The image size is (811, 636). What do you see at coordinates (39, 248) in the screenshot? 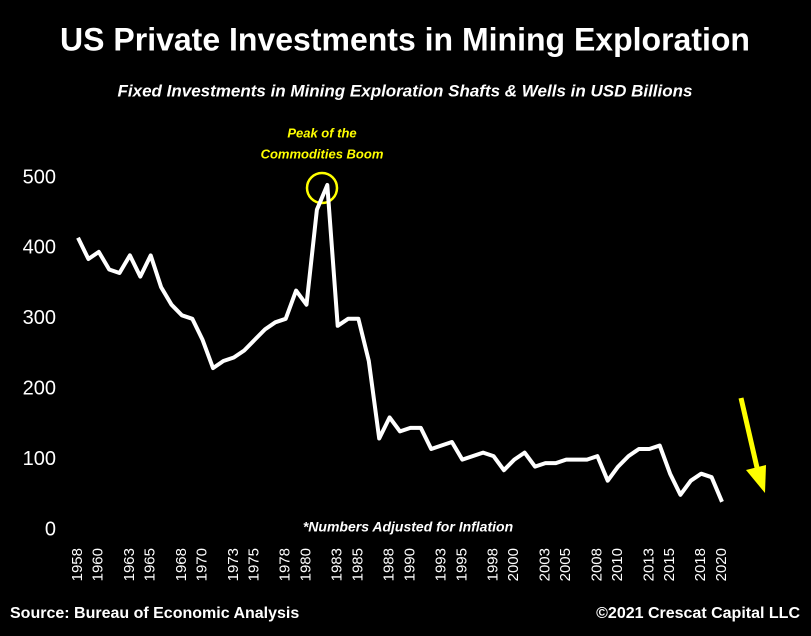
I see `y-tick-label: 400` at bounding box center [39, 248].